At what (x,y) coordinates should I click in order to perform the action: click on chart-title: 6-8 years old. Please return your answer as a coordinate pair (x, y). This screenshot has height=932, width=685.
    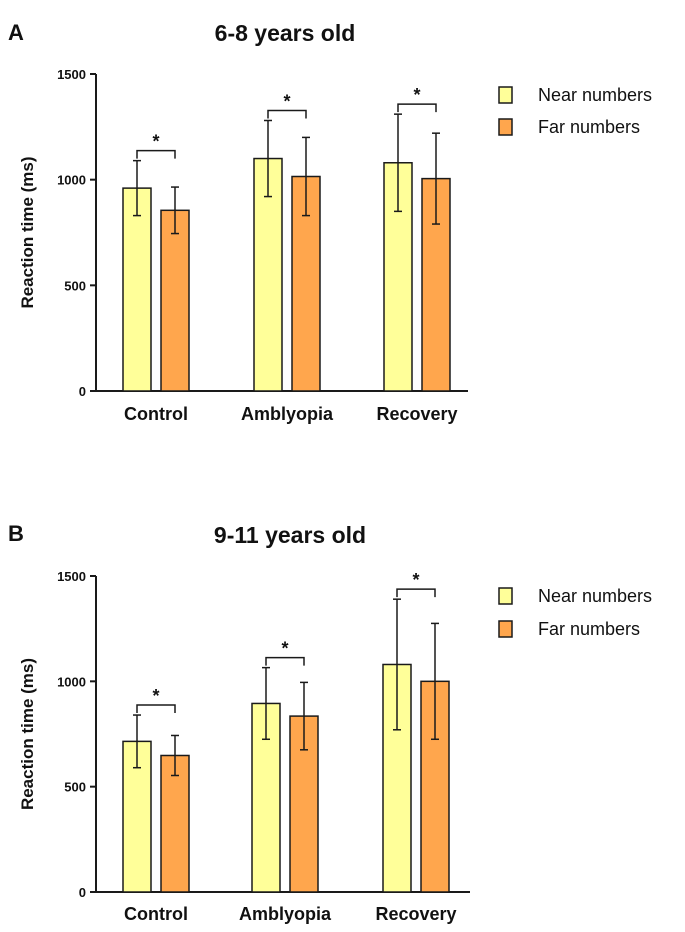
    Looking at the image, I should click on (285, 33).